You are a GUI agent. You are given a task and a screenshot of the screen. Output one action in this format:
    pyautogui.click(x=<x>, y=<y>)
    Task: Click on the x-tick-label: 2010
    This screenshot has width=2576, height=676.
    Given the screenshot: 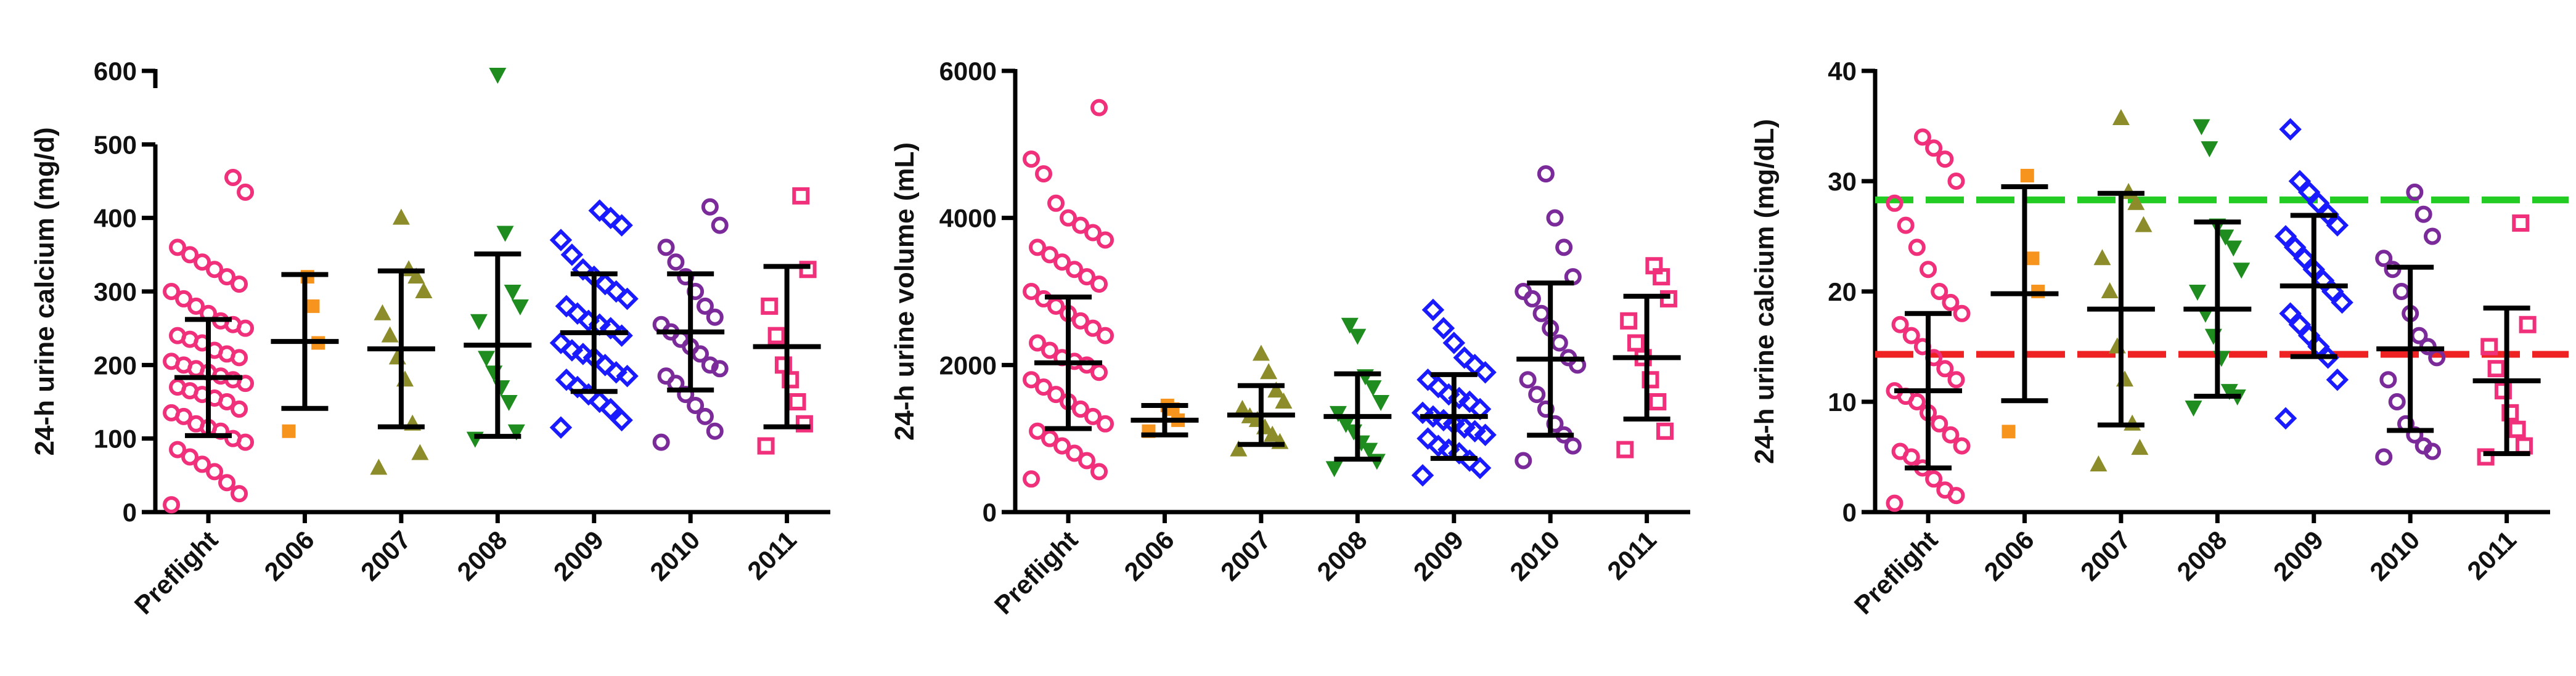 What is the action you would take?
    pyautogui.click(x=1534, y=555)
    